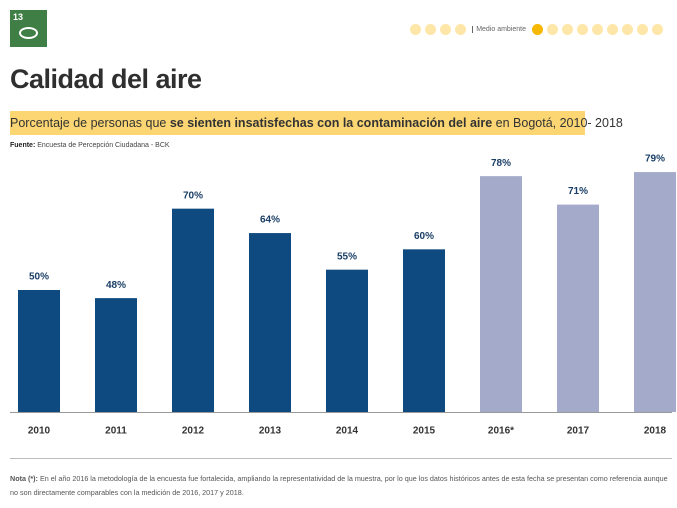  What do you see at coordinates (193, 431) in the screenshot?
I see `x-tick-label: 2012` at bounding box center [193, 431].